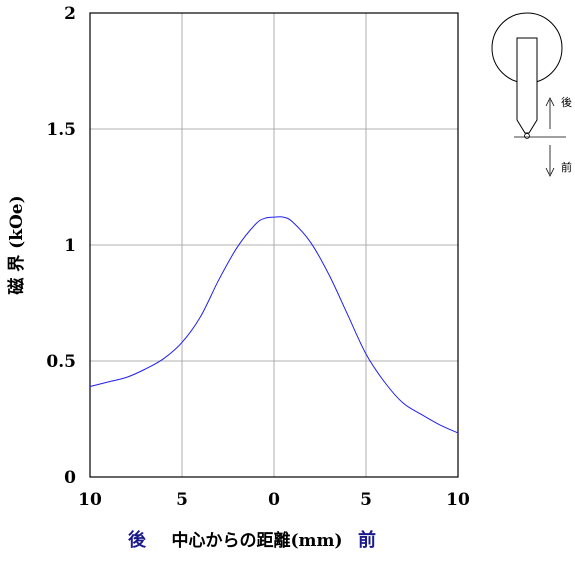 Image resolution: width=575 pixels, height=561 pixels. I want to click on y-tick-label: 1.5, so click(61, 130).